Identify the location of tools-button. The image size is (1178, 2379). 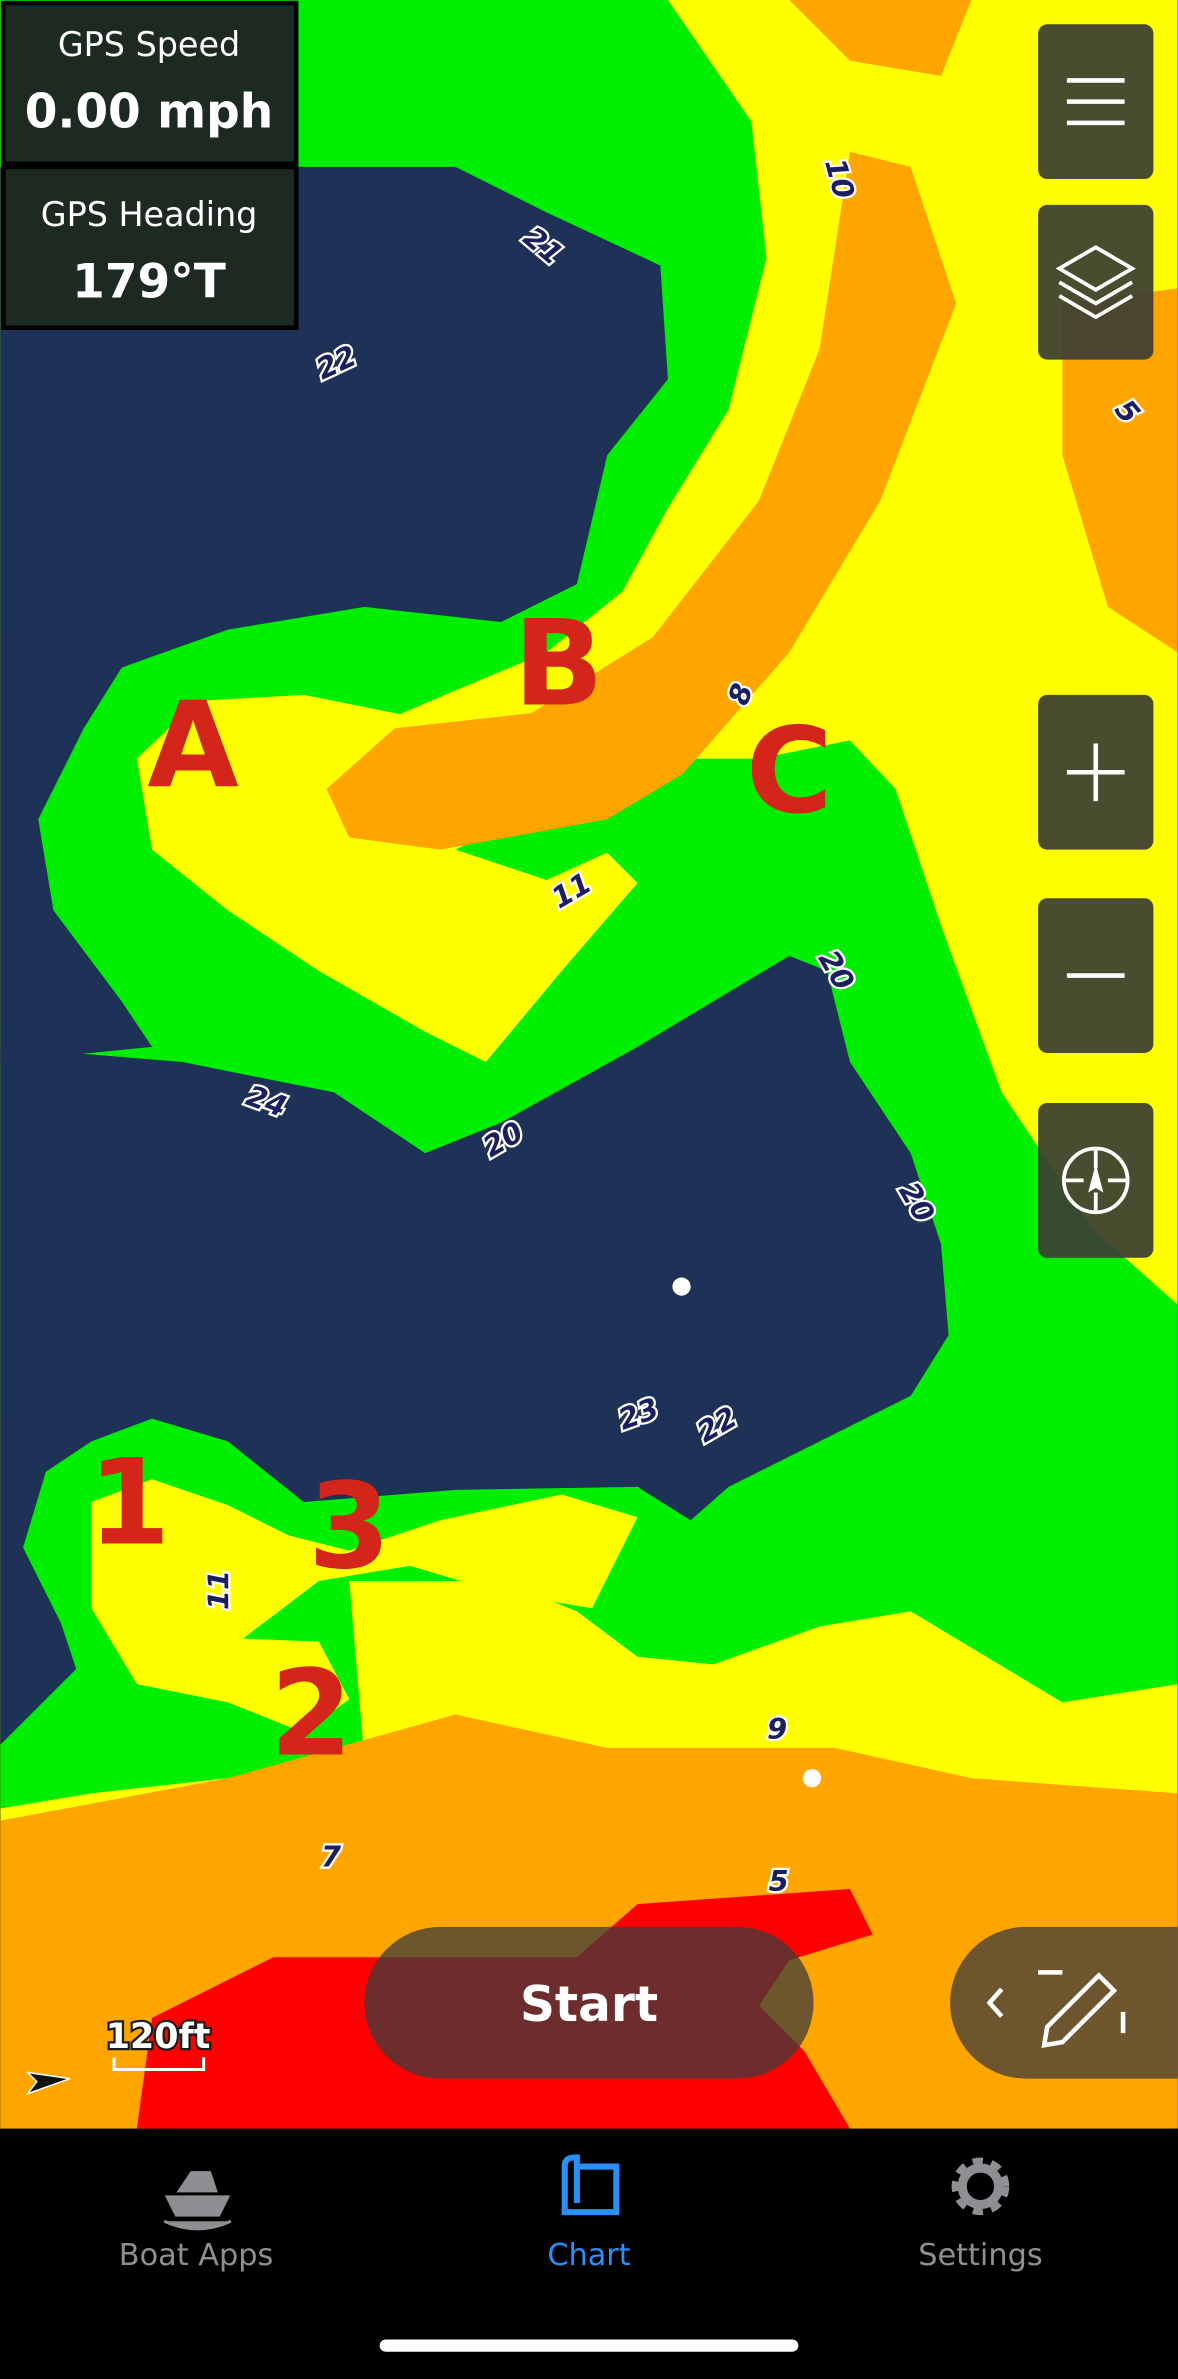
(1064, 2002).